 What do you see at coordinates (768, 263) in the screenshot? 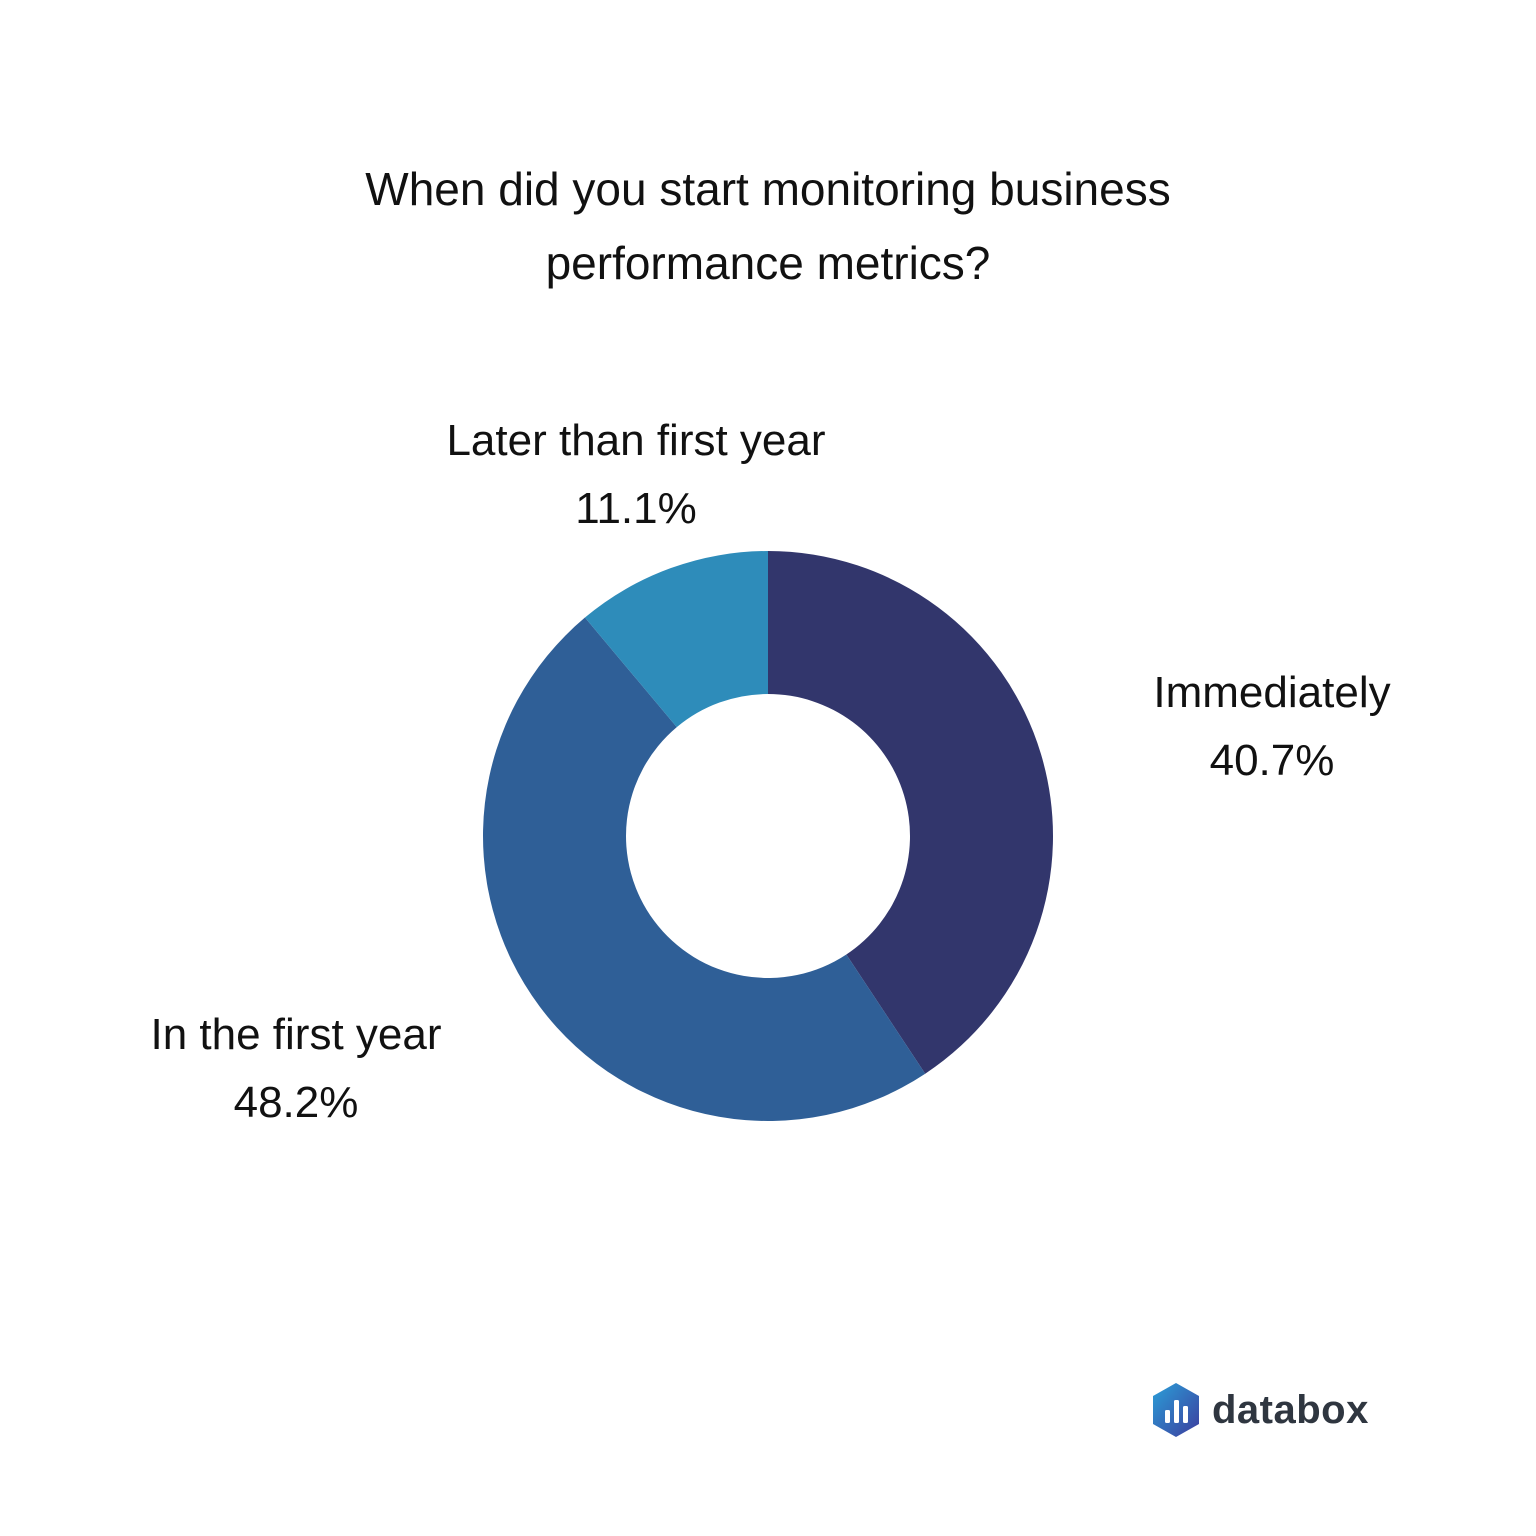
I see `chart-title-line-2: performance metrics?` at bounding box center [768, 263].